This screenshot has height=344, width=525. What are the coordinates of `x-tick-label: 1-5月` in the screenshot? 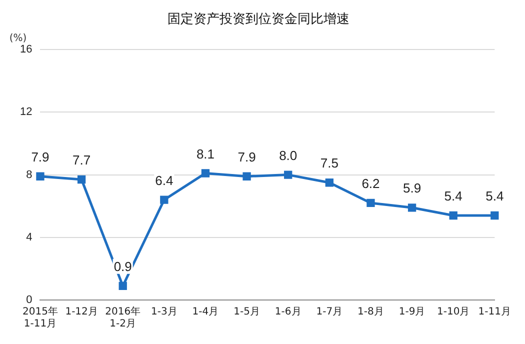 It's located at (247, 312).